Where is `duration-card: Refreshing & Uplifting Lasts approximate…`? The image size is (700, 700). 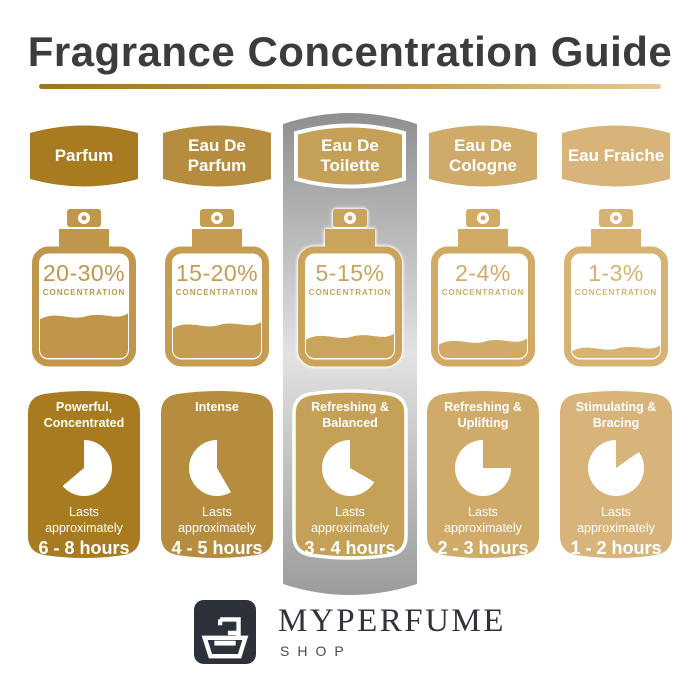 duration-card: Refreshing & Uplifting Lasts approximate… is located at coordinates (483, 474).